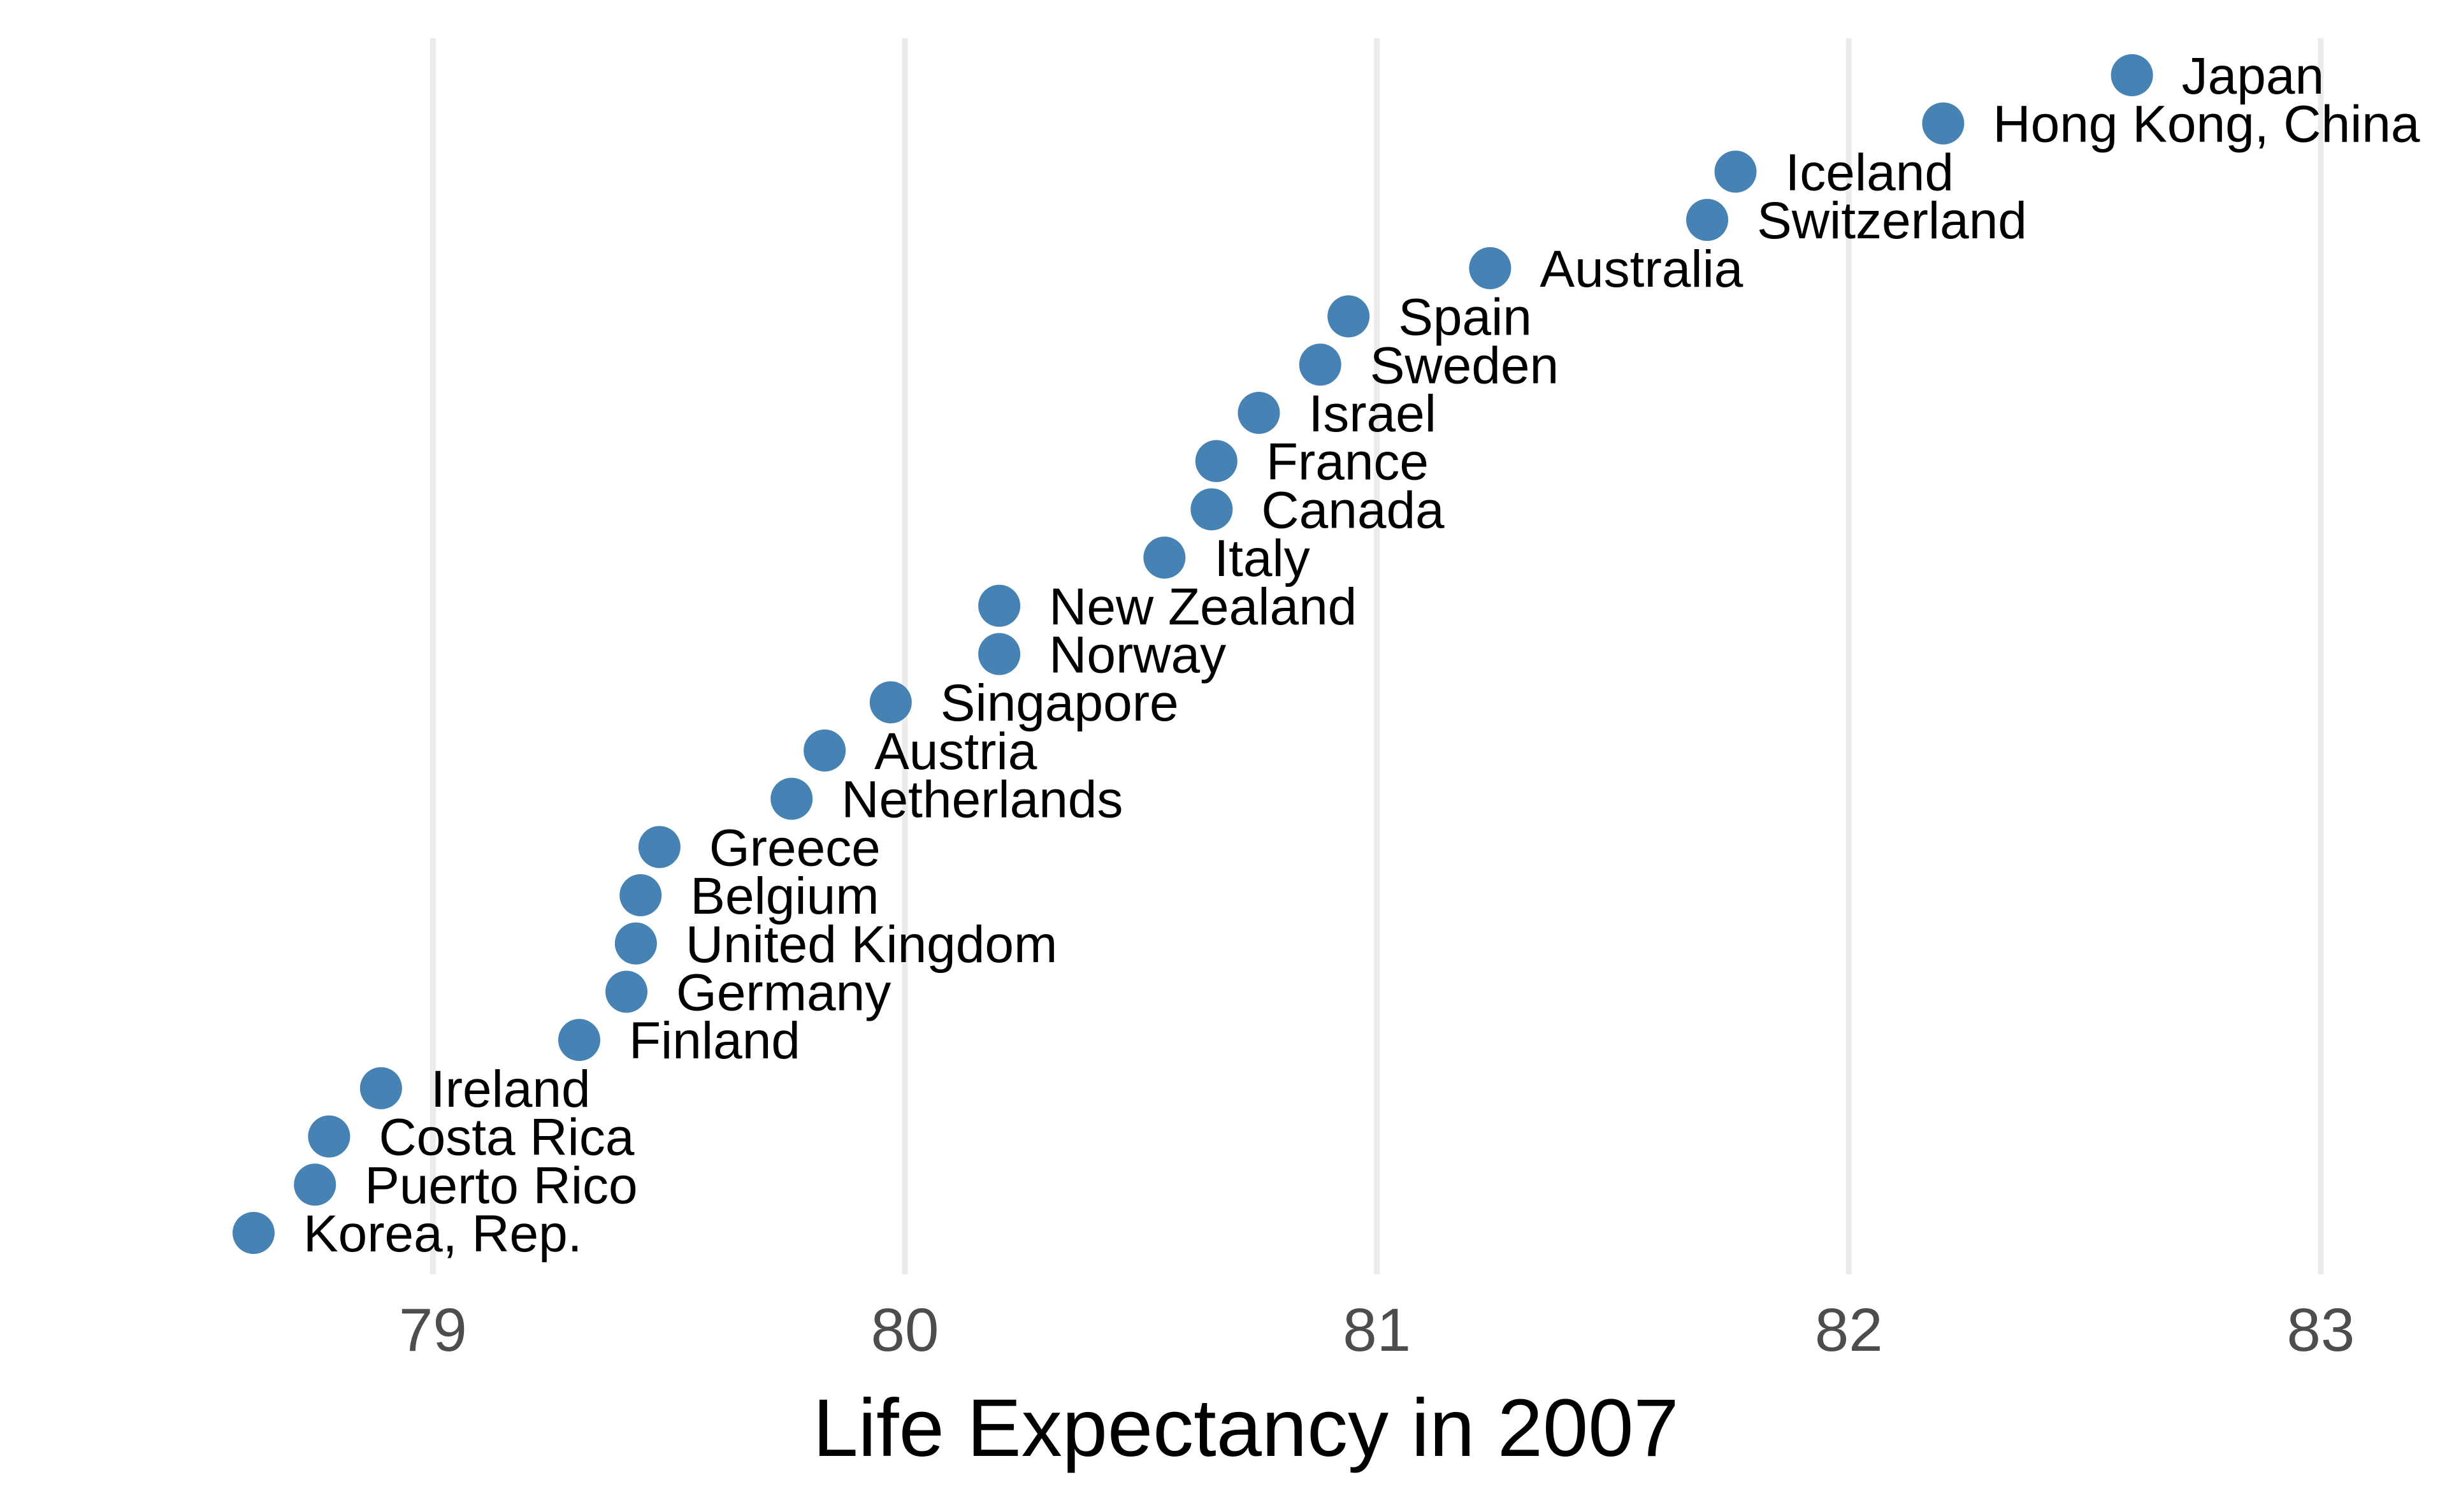  I want to click on point-label: Australia, so click(1641, 269).